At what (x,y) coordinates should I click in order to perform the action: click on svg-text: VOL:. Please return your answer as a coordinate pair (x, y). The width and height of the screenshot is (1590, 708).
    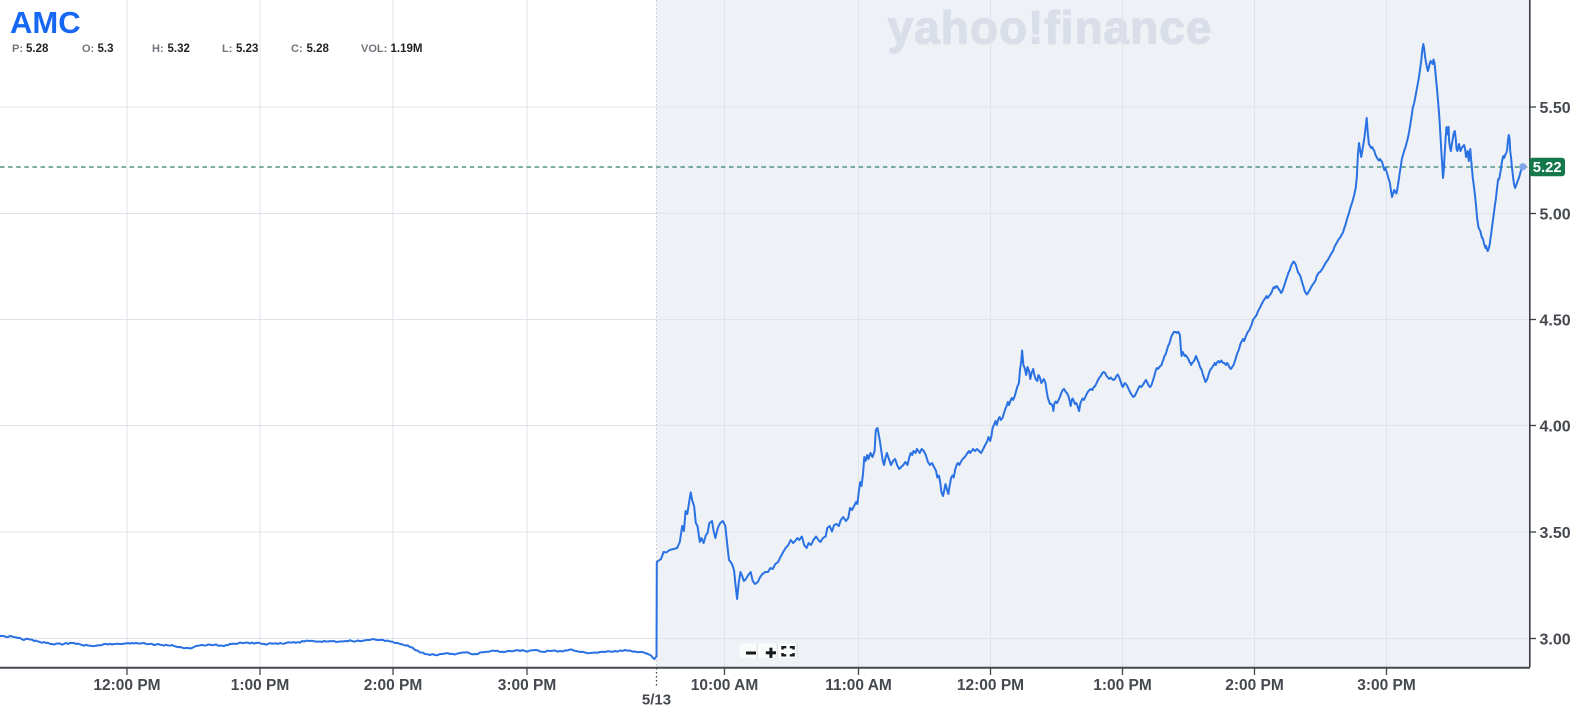
    Looking at the image, I should click on (374, 49).